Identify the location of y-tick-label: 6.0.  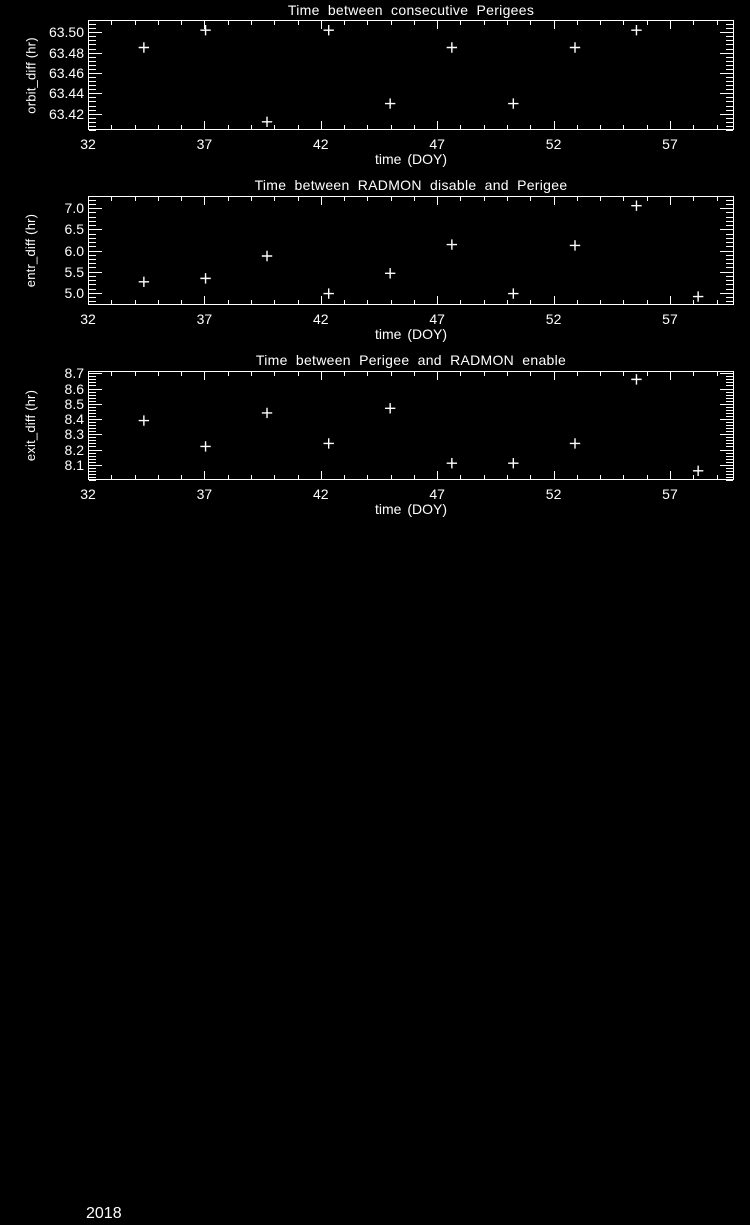
(74, 250).